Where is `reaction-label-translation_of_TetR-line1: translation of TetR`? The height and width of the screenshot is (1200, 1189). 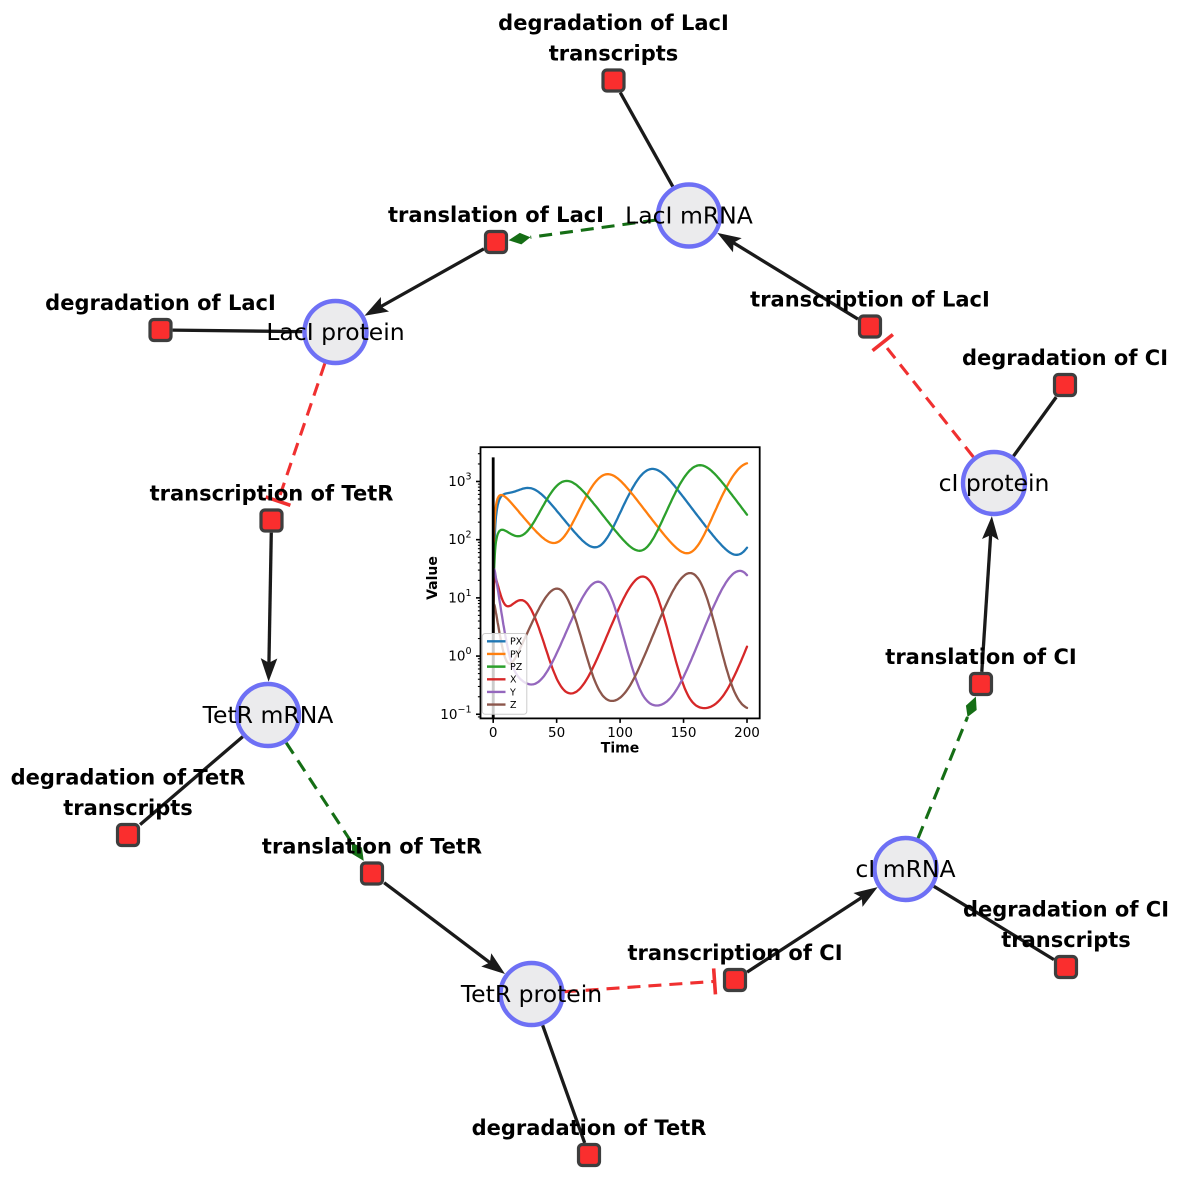 reaction-label-translation_of_TetR-line1: translation of TetR is located at coordinates (372, 847).